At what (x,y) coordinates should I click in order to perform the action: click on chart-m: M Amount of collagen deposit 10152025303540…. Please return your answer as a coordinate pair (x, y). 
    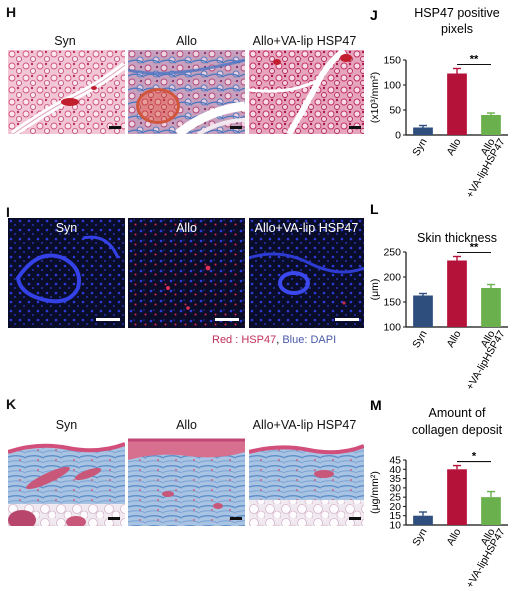
    Looking at the image, I should click on (438, 493).